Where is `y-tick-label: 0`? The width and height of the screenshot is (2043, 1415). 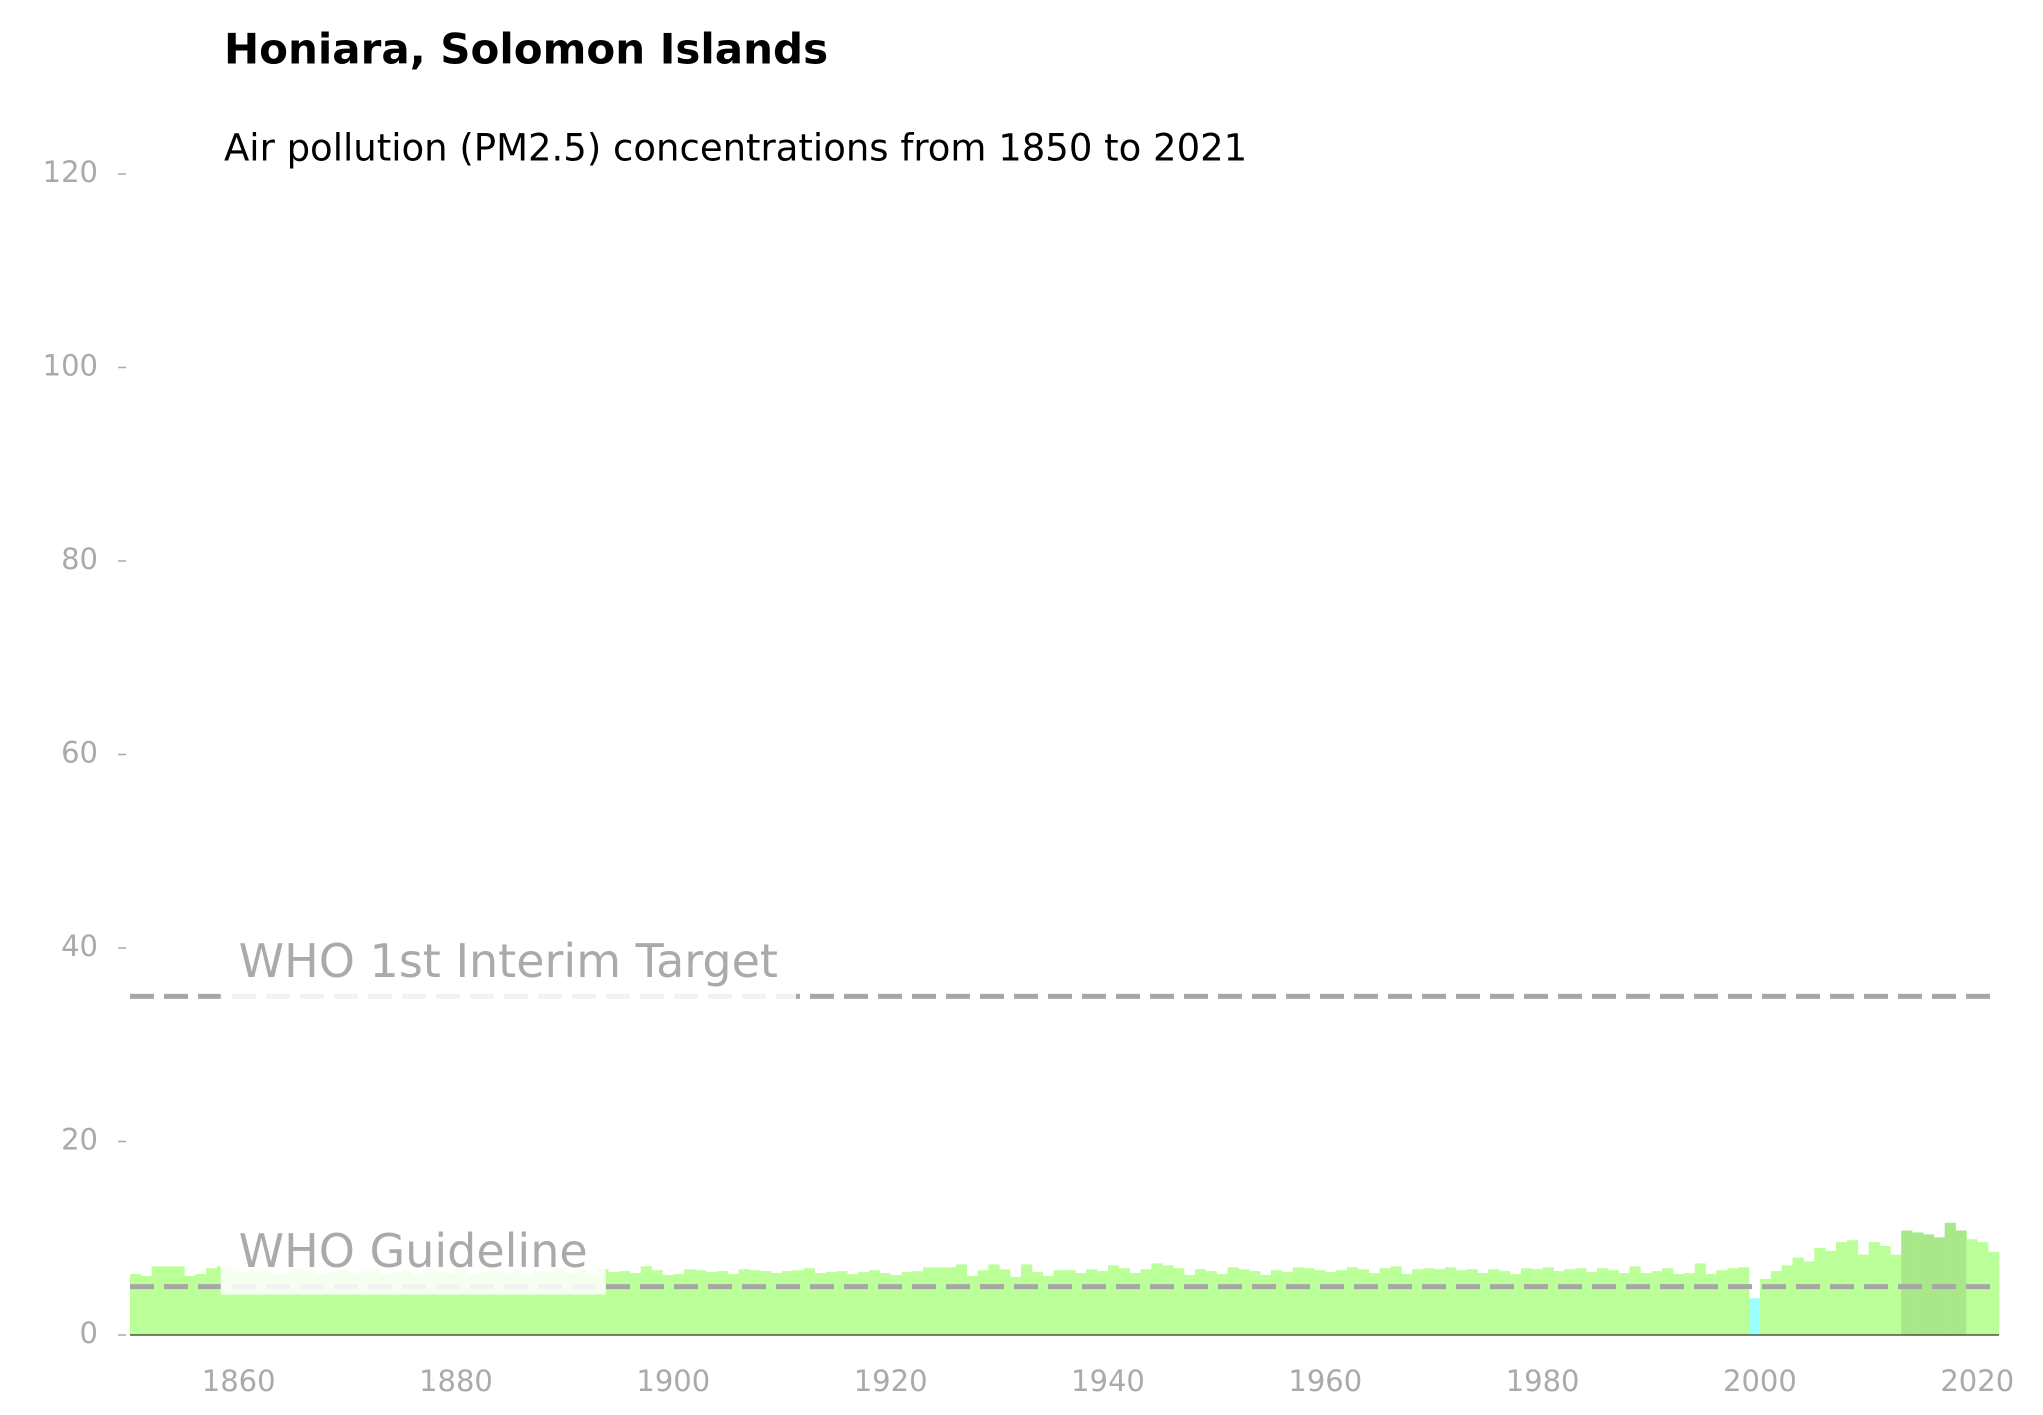 y-tick-label: 0 is located at coordinates (89, 1333).